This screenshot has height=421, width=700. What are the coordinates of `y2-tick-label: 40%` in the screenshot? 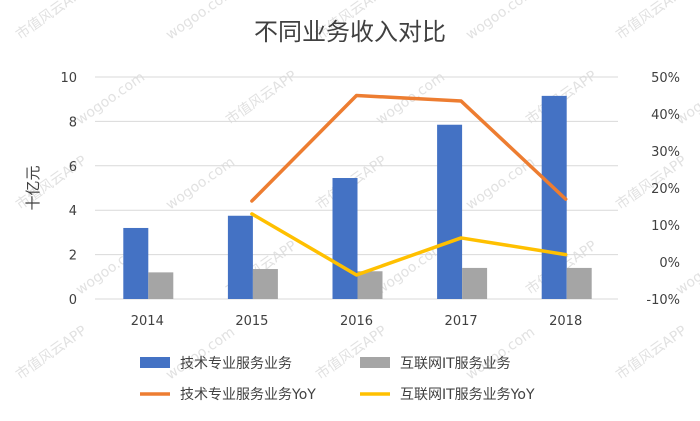 It's located at (665, 115).